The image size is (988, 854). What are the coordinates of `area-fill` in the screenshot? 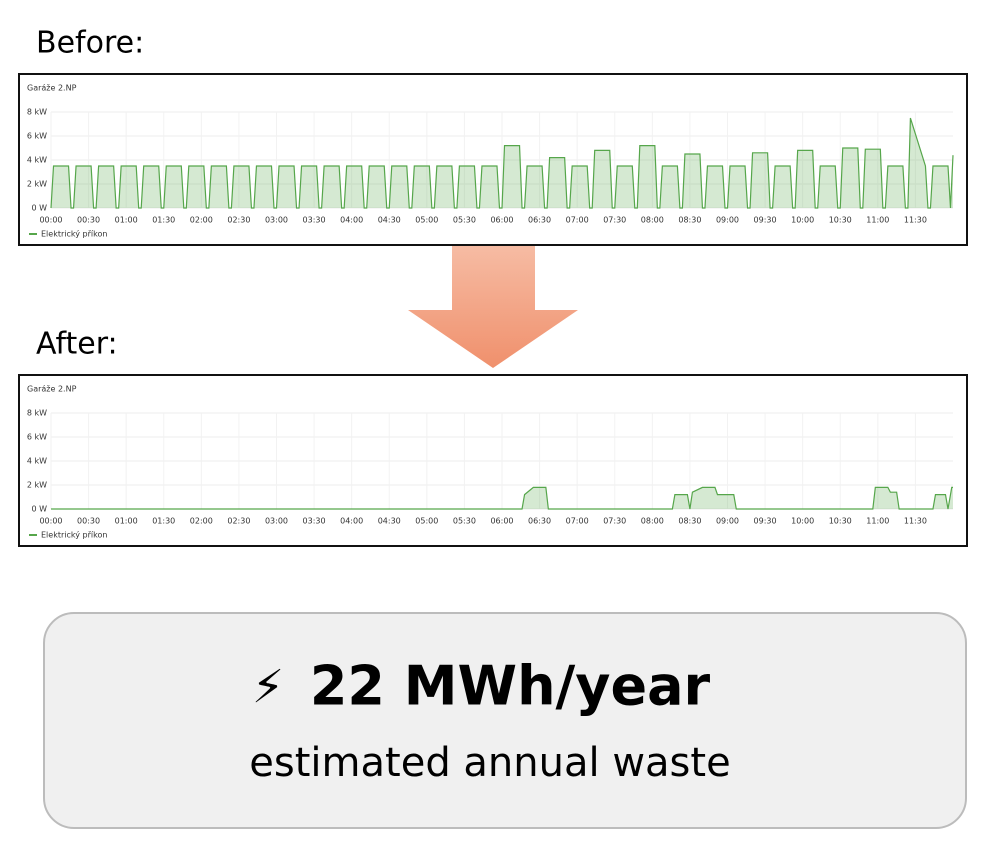 It's located at (502, 498).